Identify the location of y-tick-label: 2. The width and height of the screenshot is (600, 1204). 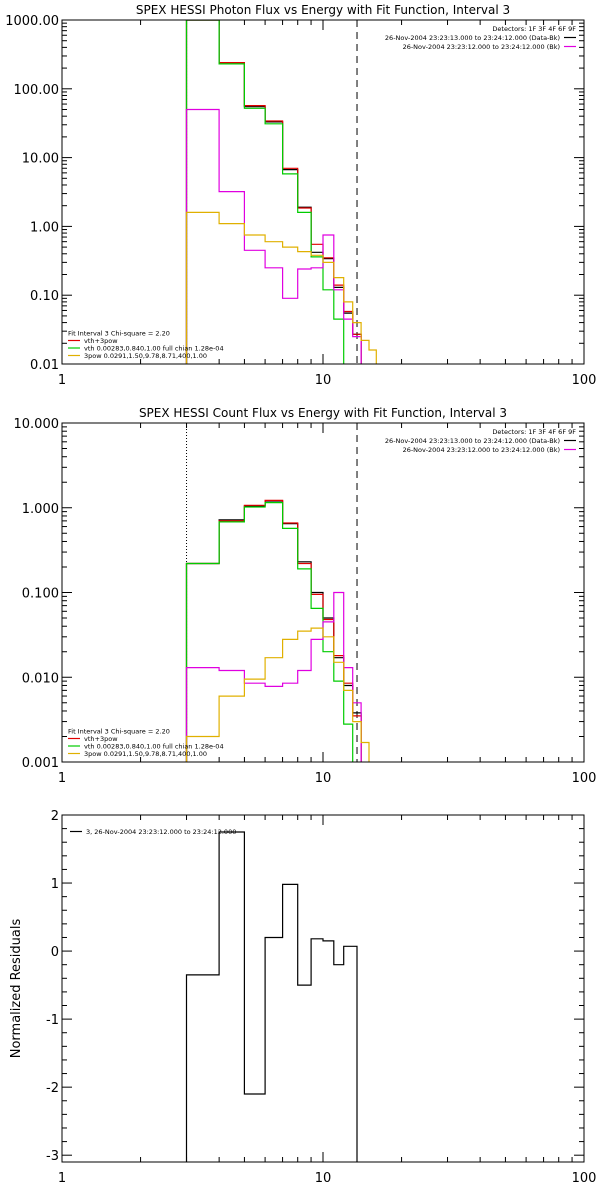
(55, 816).